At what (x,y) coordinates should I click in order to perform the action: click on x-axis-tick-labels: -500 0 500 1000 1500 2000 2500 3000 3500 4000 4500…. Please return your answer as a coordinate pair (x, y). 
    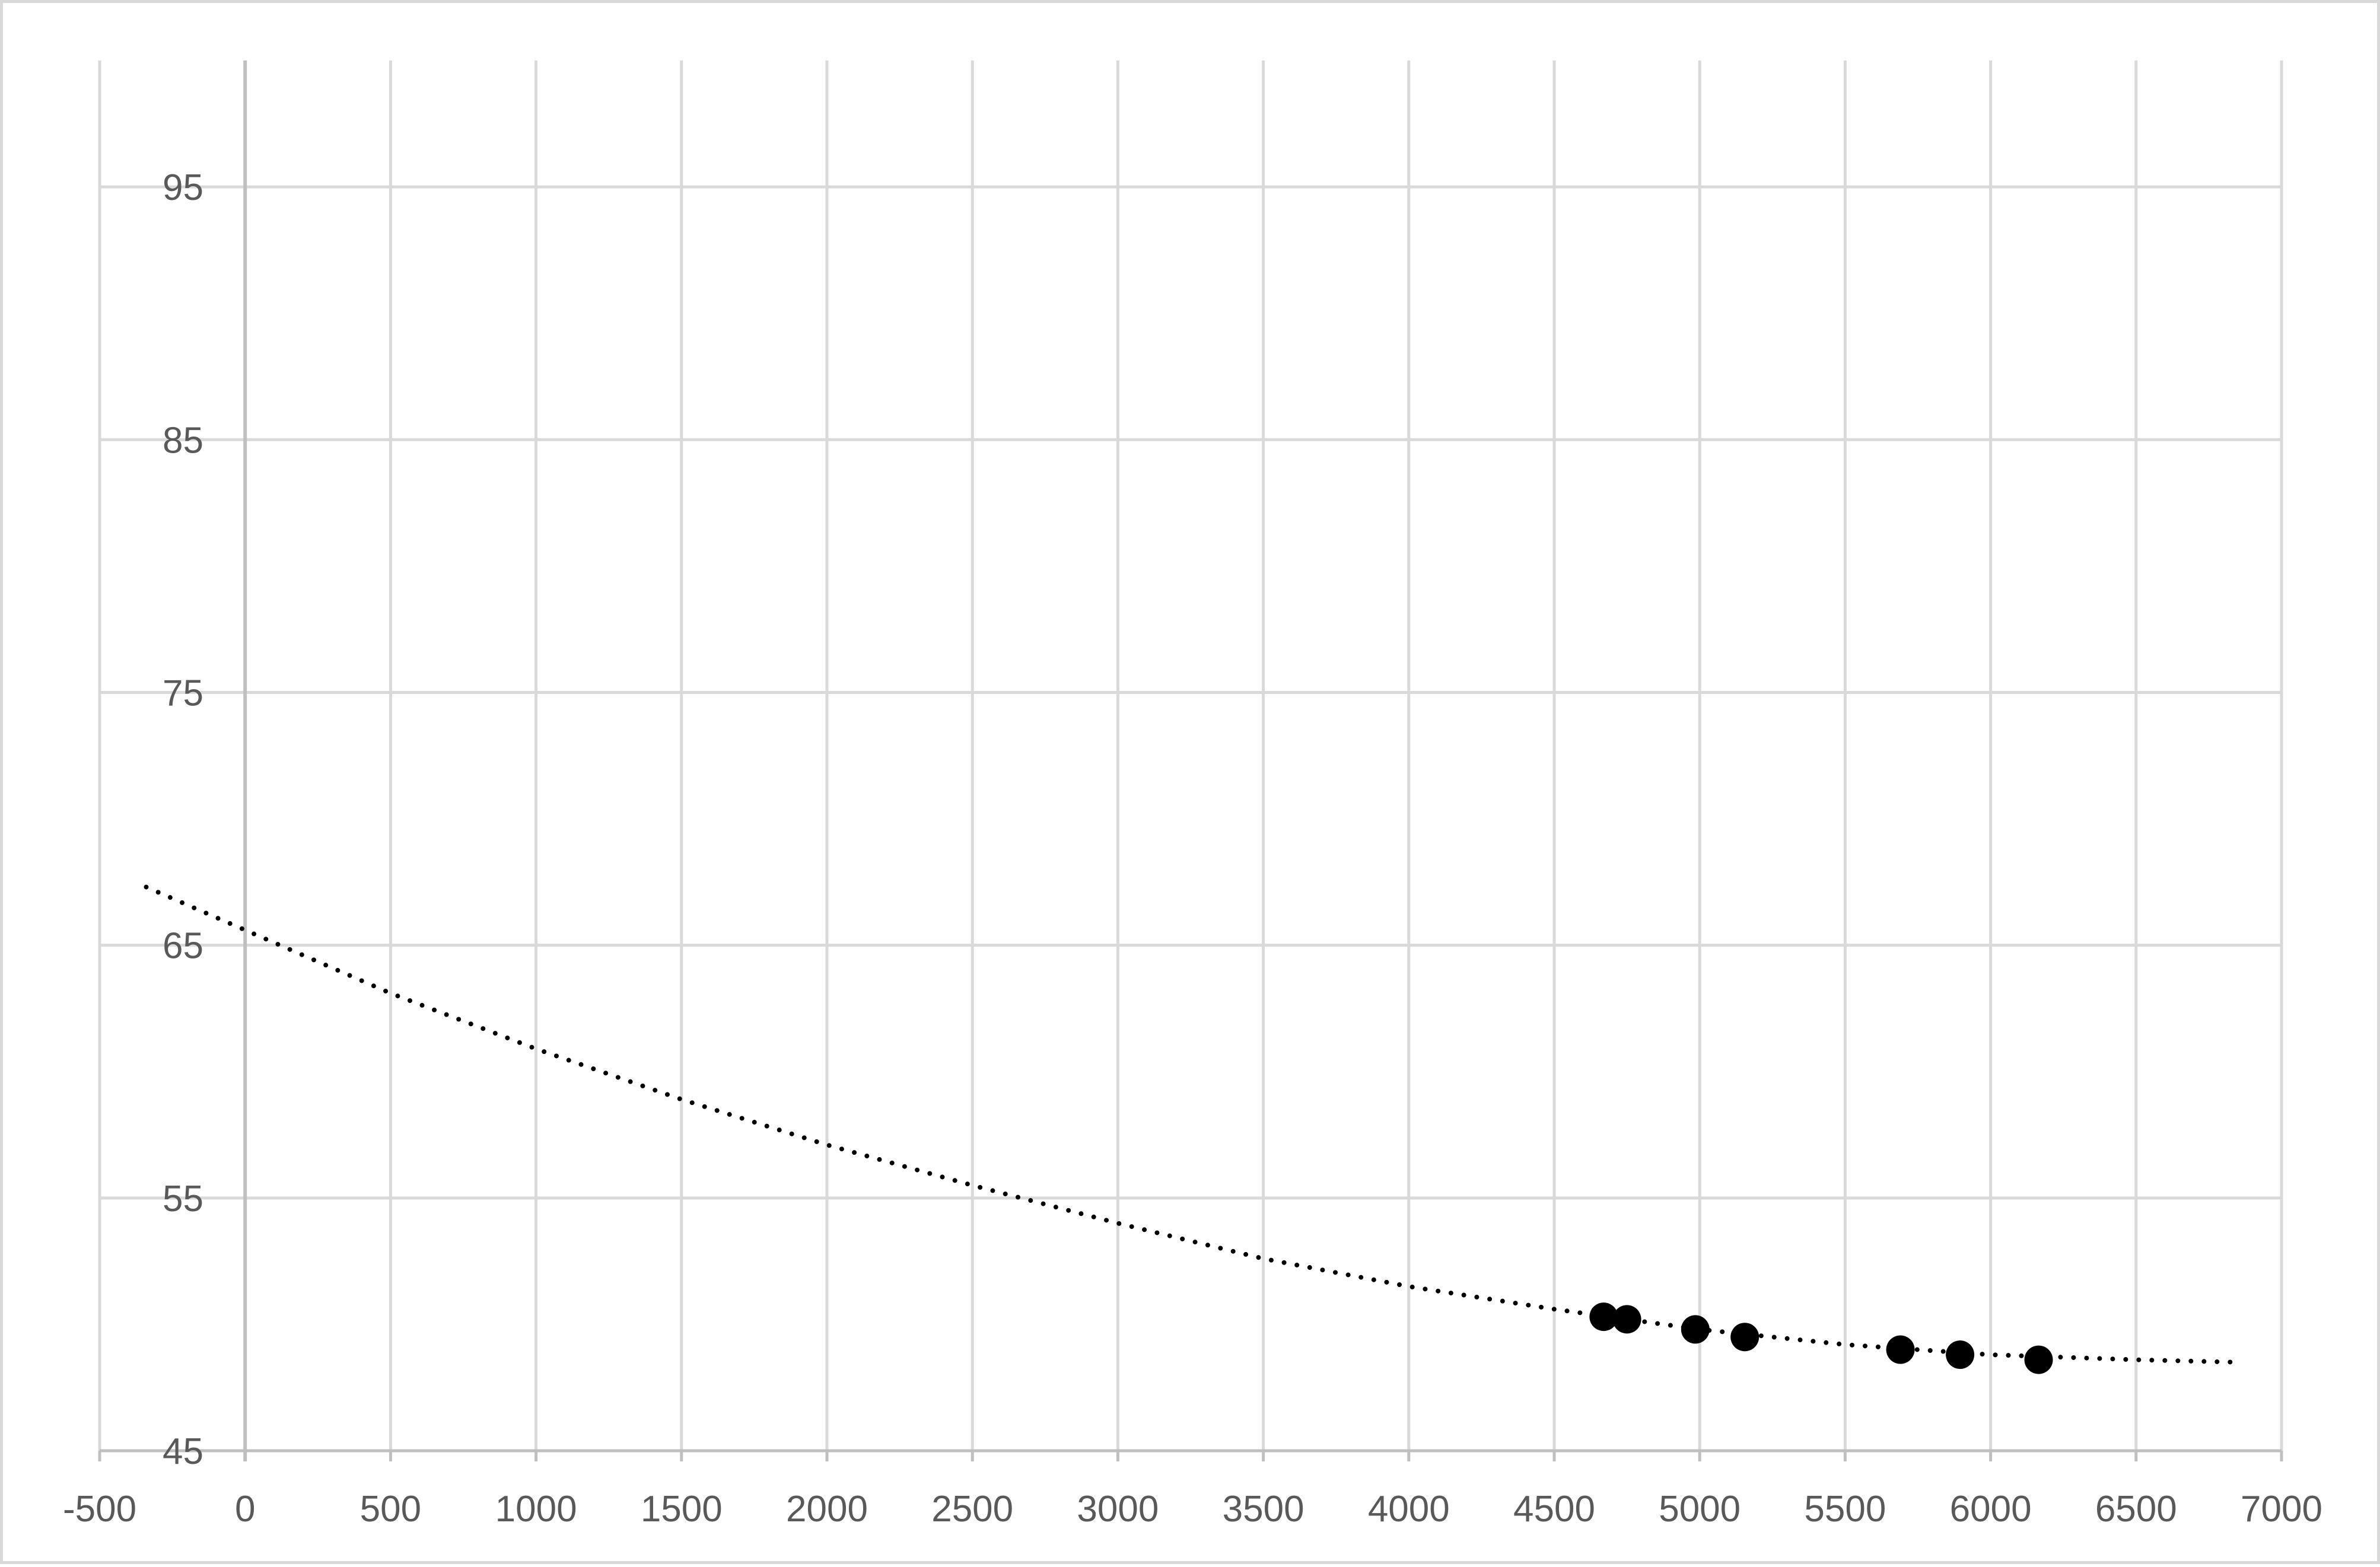
    Looking at the image, I should click on (1192, 1510).